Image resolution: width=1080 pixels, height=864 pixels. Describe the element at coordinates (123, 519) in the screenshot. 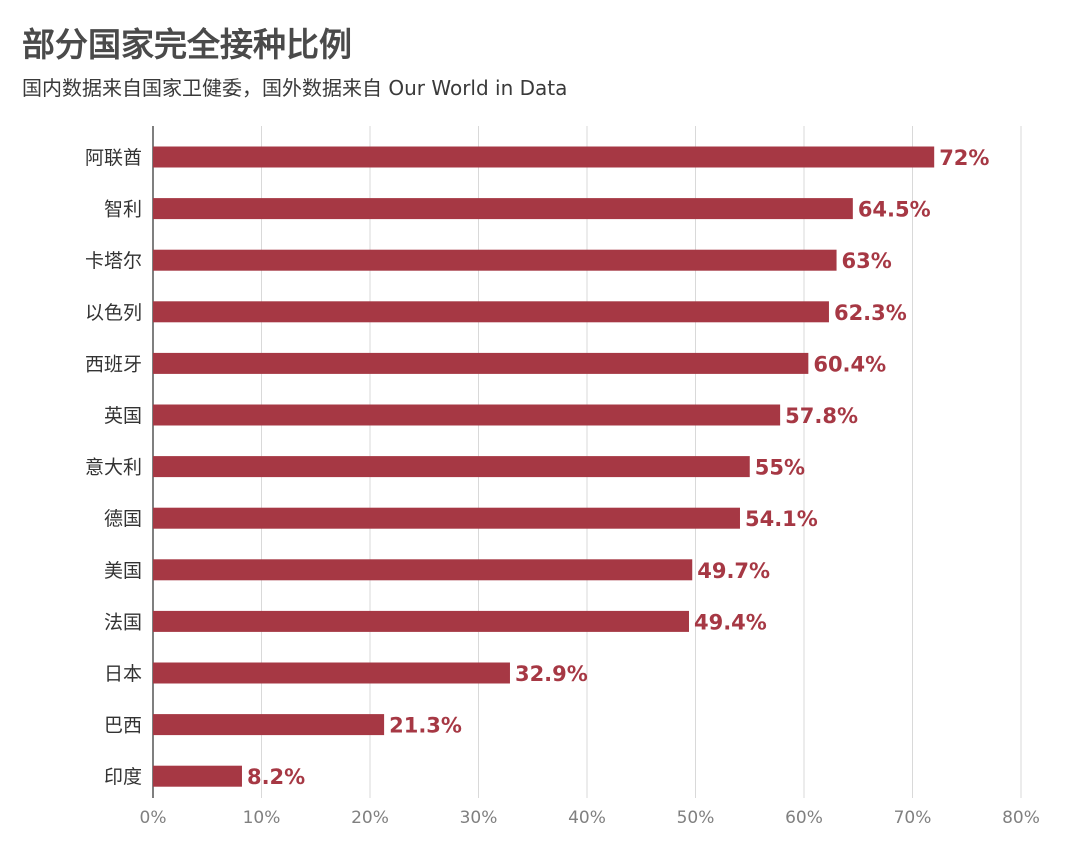

I see `category-label: 德国` at that location.